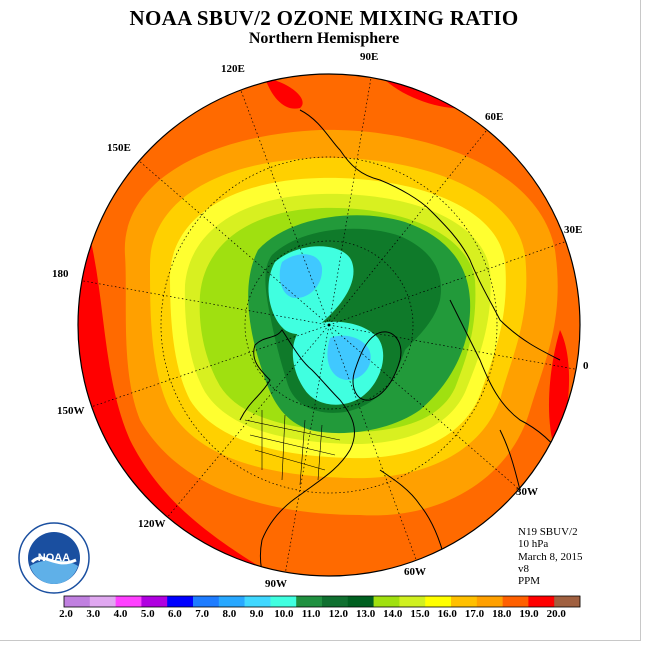 The width and height of the screenshot is (648, 648). What do you see at coordinates (66, 614) in the screenshot?
I see `colorbar-label: 2.0` at bounding box center [66, 614].